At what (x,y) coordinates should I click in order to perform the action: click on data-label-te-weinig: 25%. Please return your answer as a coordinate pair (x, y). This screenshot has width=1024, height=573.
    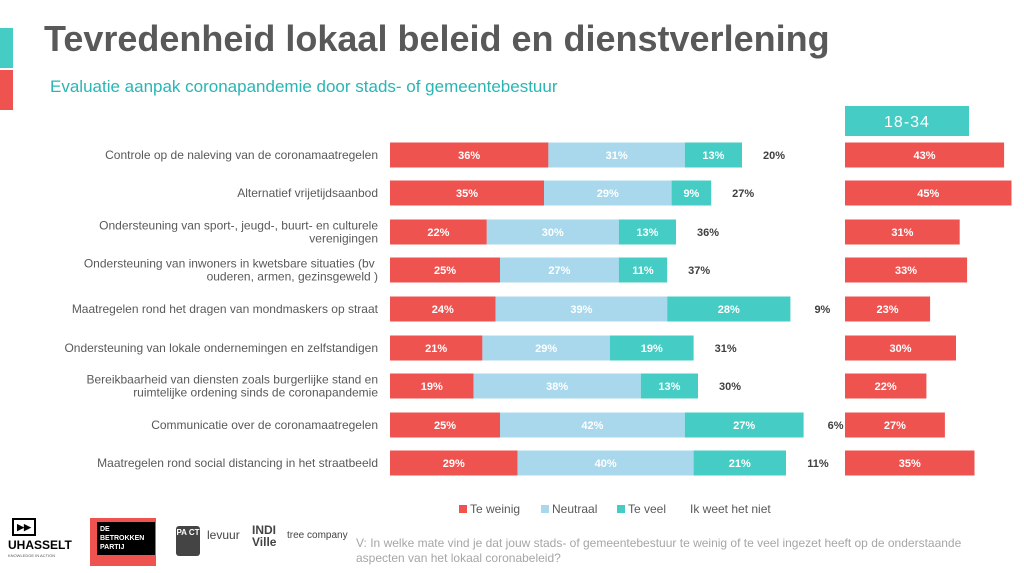
    Looking at the image, I should click on (445, 426).